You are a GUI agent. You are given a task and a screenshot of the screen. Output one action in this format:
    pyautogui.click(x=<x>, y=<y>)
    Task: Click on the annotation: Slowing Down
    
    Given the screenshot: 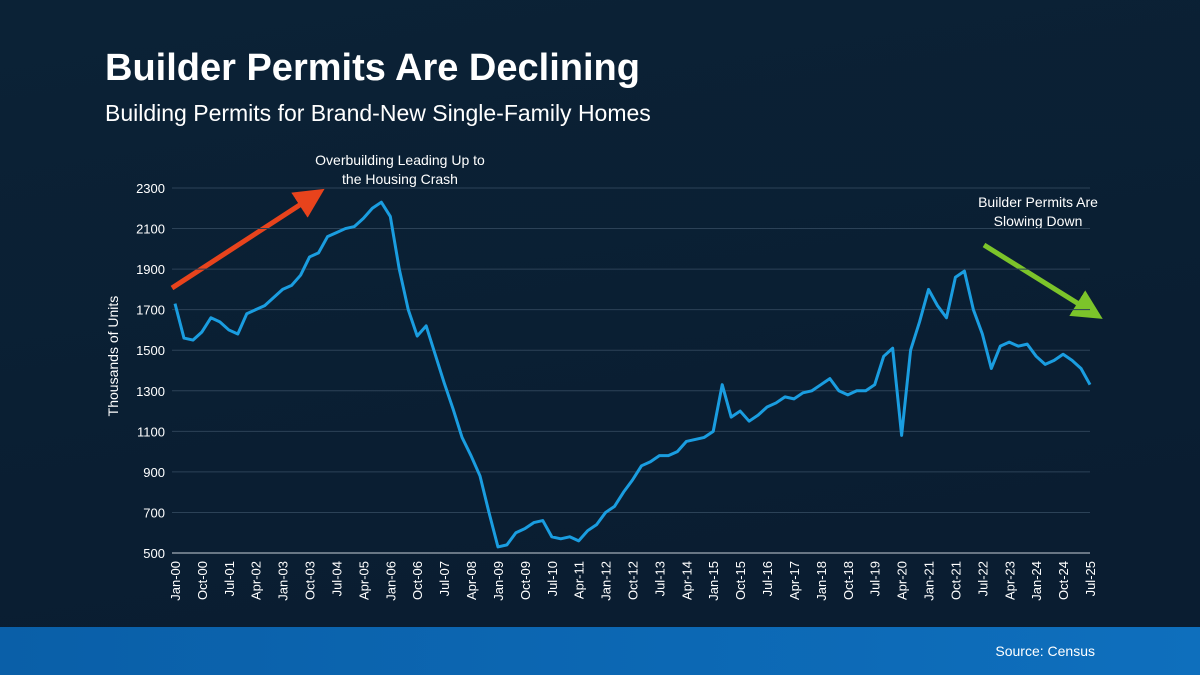 What is the action you would take?
    pyautogui.click(x=1038, y=221)
    